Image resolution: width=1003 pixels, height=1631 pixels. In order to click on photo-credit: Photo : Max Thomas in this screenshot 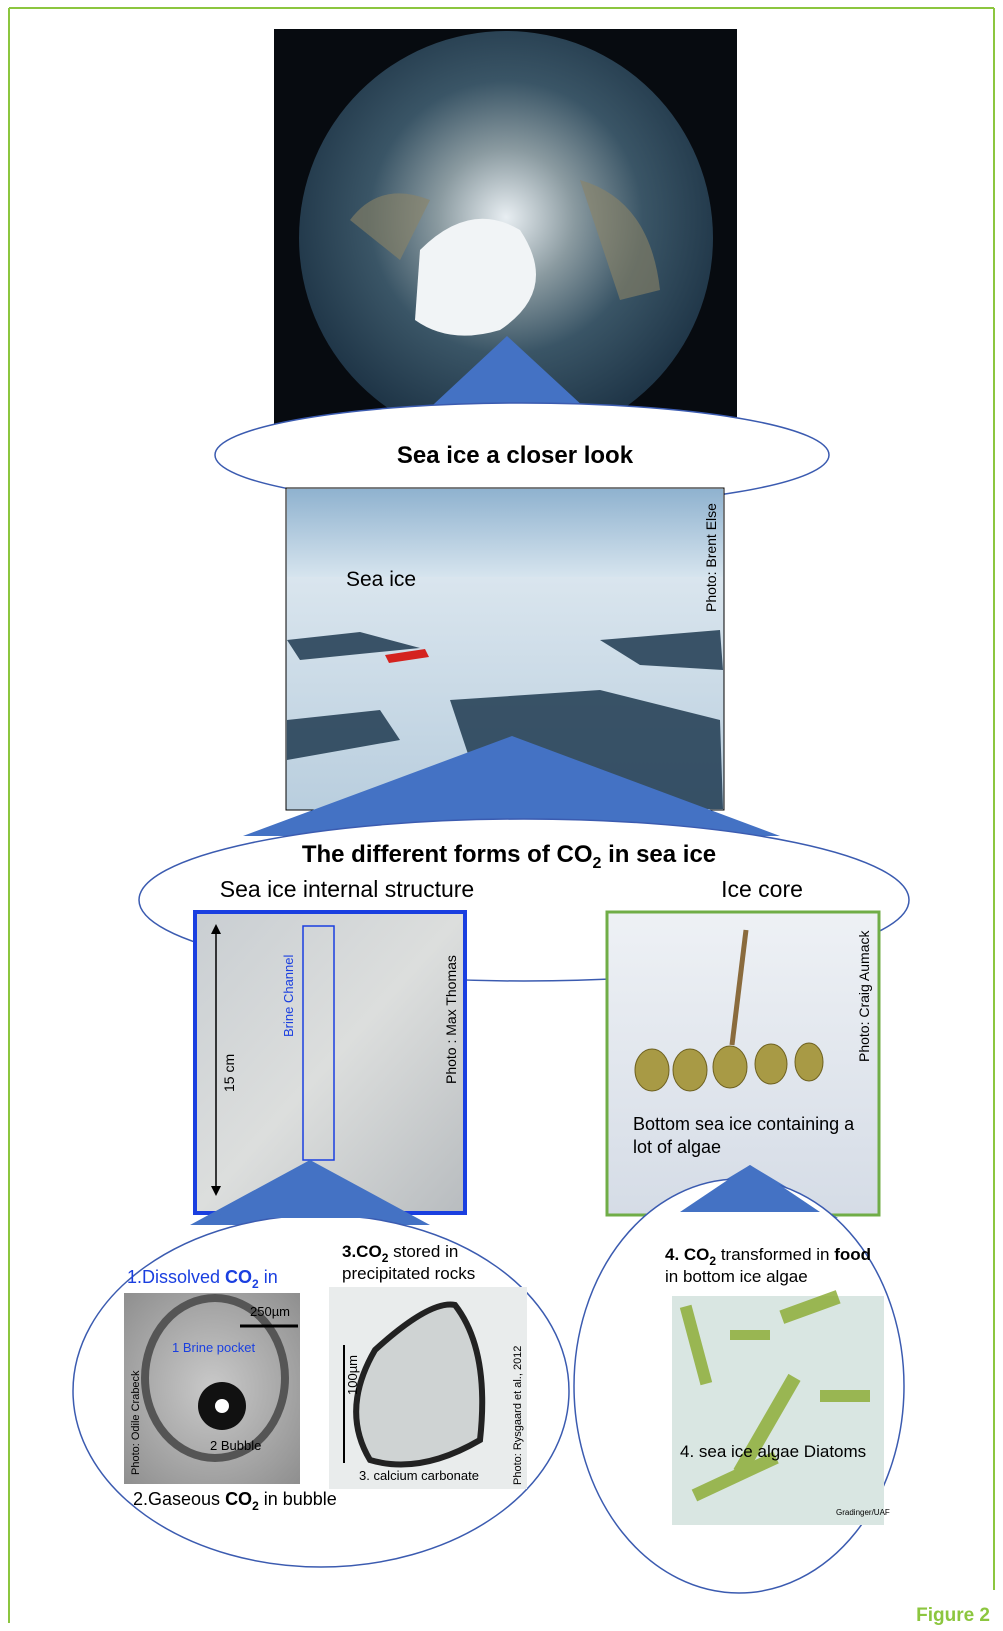, I will do `click(451, 1019)`.